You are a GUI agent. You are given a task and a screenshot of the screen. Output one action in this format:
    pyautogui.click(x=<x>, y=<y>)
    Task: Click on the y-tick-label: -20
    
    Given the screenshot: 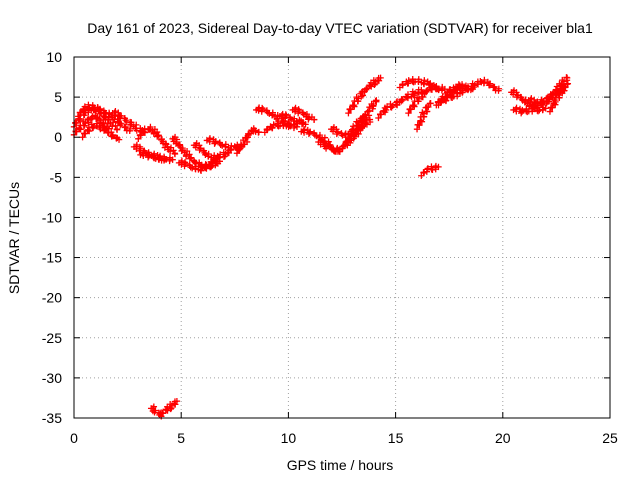 What is the action you would take?
    pyautogui.click(x=52, y=298)
    